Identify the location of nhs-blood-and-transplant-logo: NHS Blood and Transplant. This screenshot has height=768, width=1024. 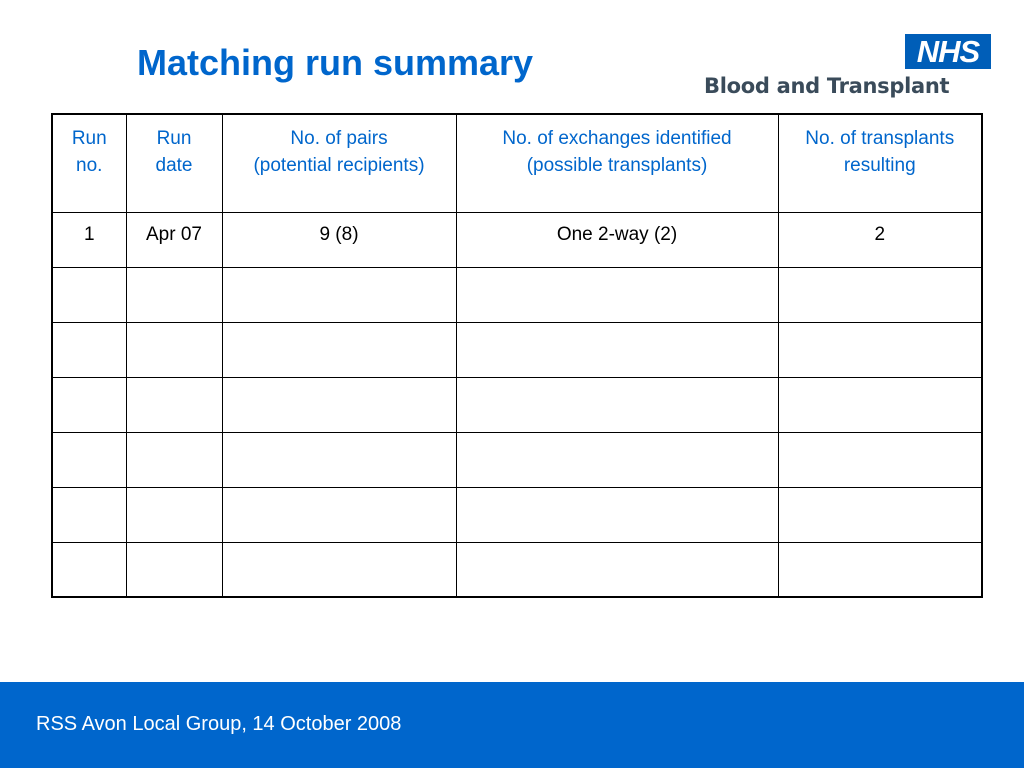
(849, 69).